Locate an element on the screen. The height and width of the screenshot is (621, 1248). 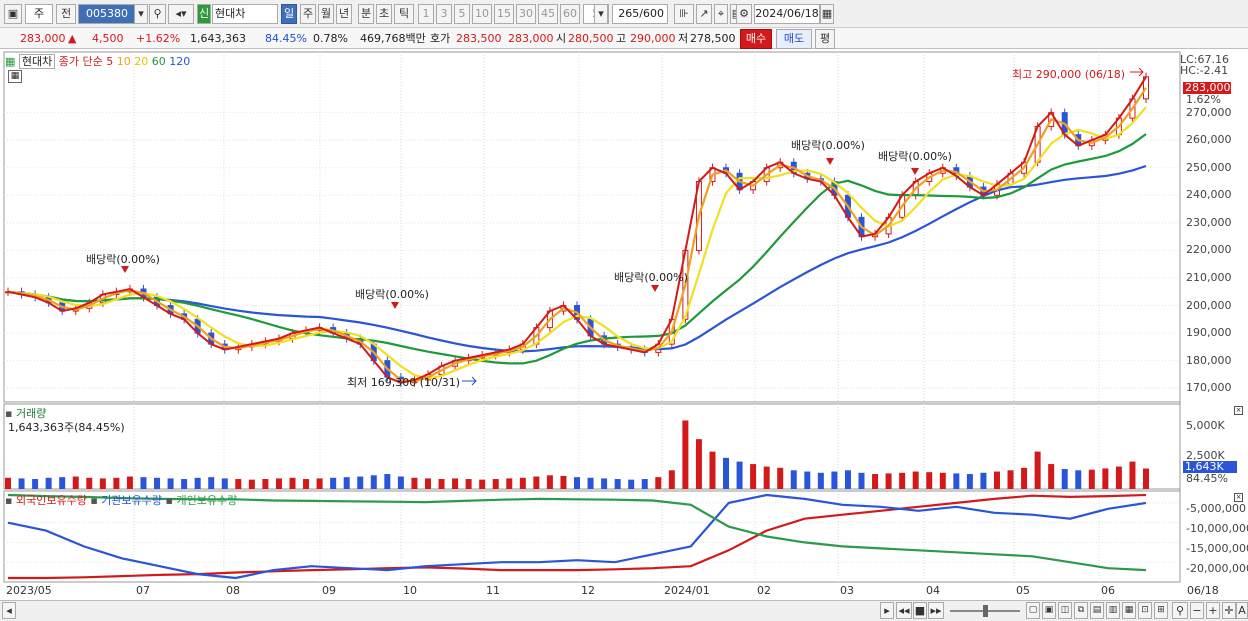
price-tick: 170,000 is located at coordinates (1209, 388).